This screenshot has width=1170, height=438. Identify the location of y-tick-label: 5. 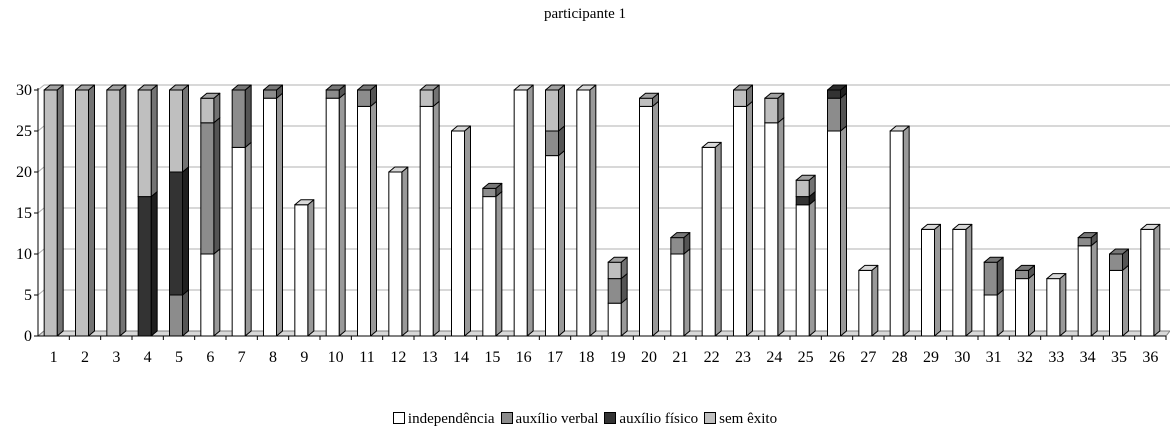
(28, 295).